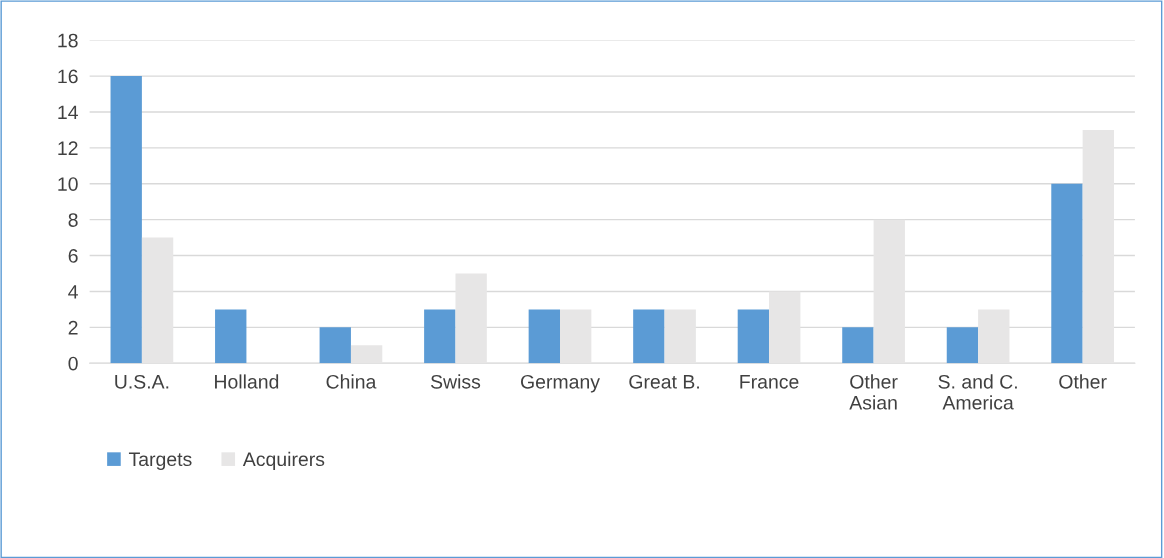  What do you see at coordinates (769, 382) in the screenshot?
I see `x-tick-label: France` at bounding box center [769, 382].